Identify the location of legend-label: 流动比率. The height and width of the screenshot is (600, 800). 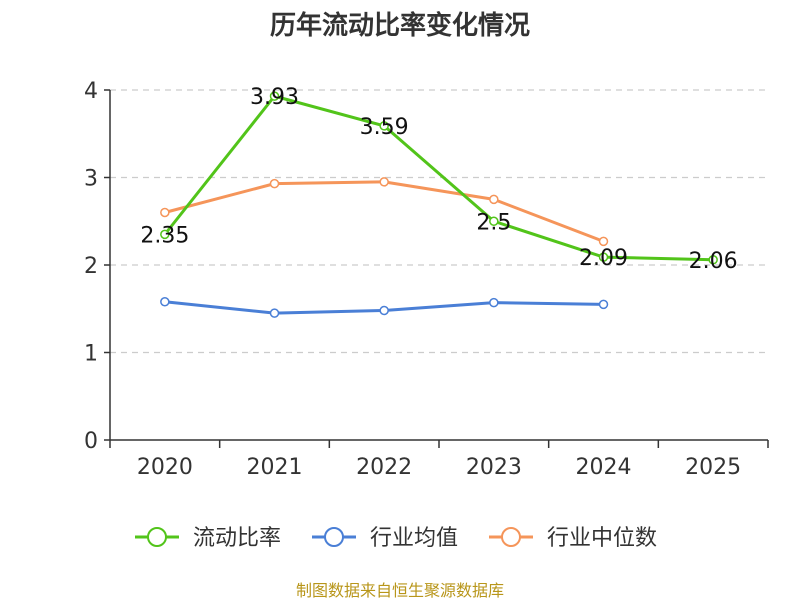
(237, 538).